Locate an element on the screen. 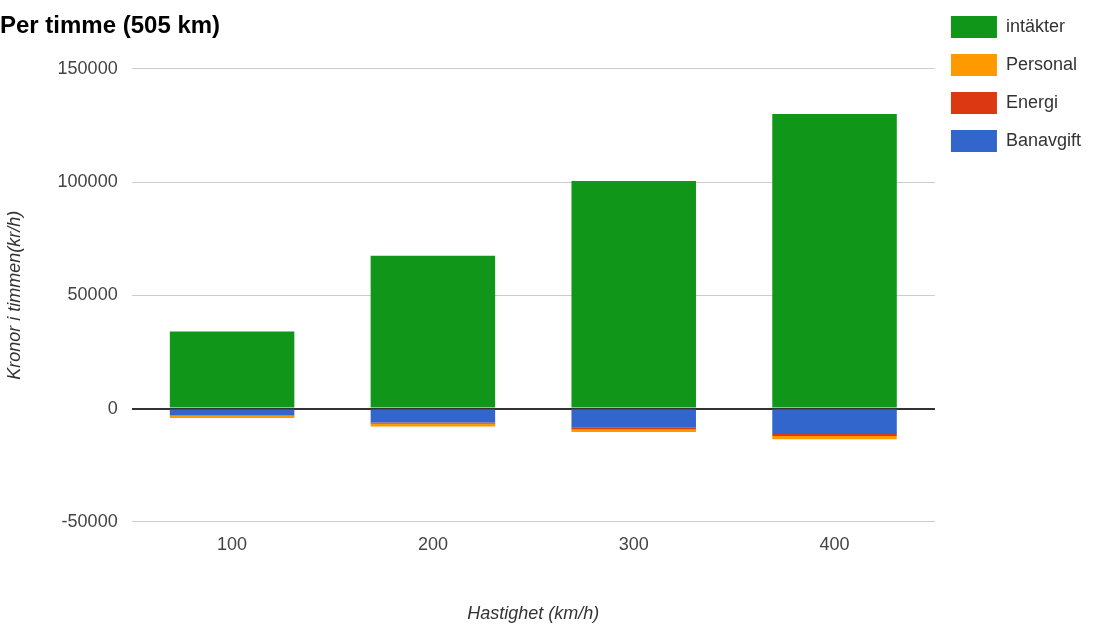 This screenshot has height=629, width=1103. legend-label: Energi is located at coordinates (1031, 101).